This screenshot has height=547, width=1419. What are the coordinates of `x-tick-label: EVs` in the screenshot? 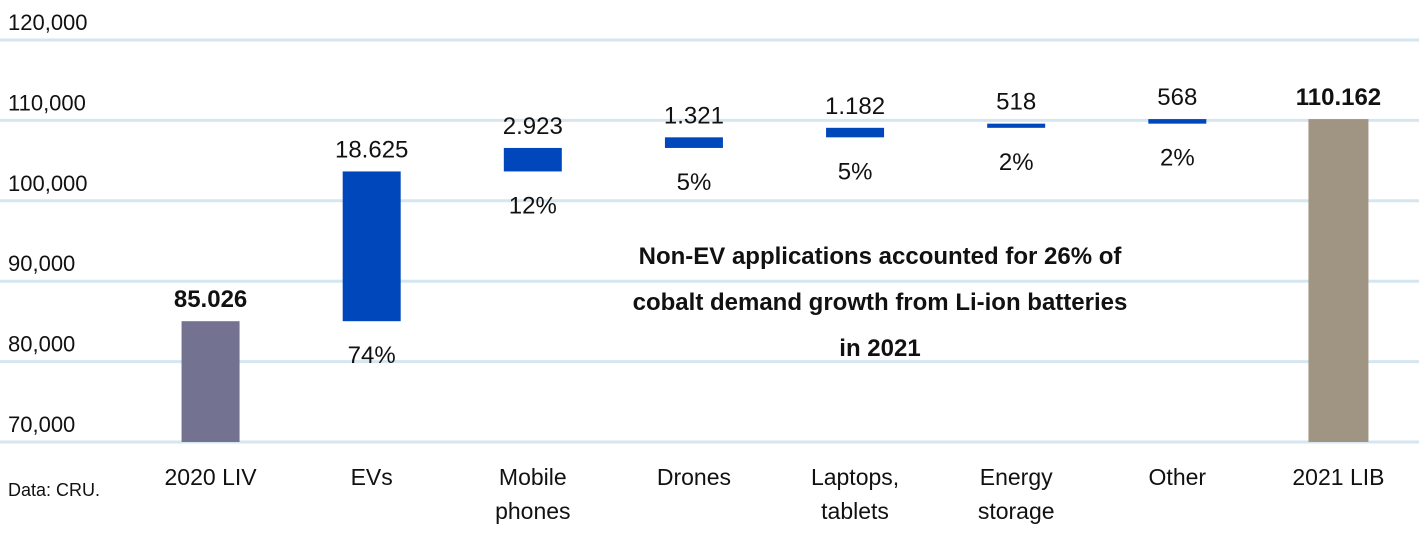 It's located at (371, 477).